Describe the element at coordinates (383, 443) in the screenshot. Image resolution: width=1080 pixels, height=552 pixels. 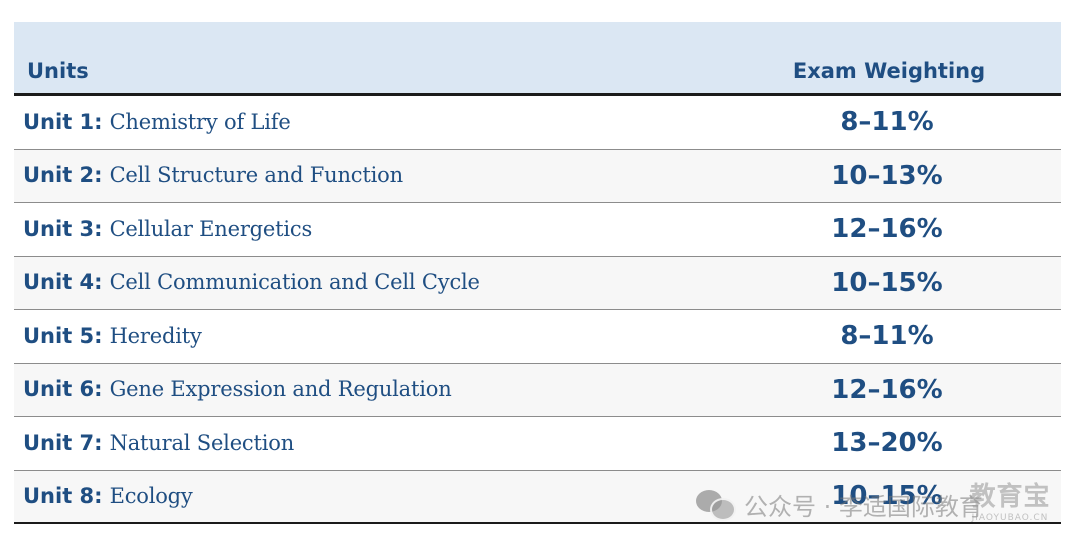
I see `unit-cell: Unit 7: Natural Selection` at that location.